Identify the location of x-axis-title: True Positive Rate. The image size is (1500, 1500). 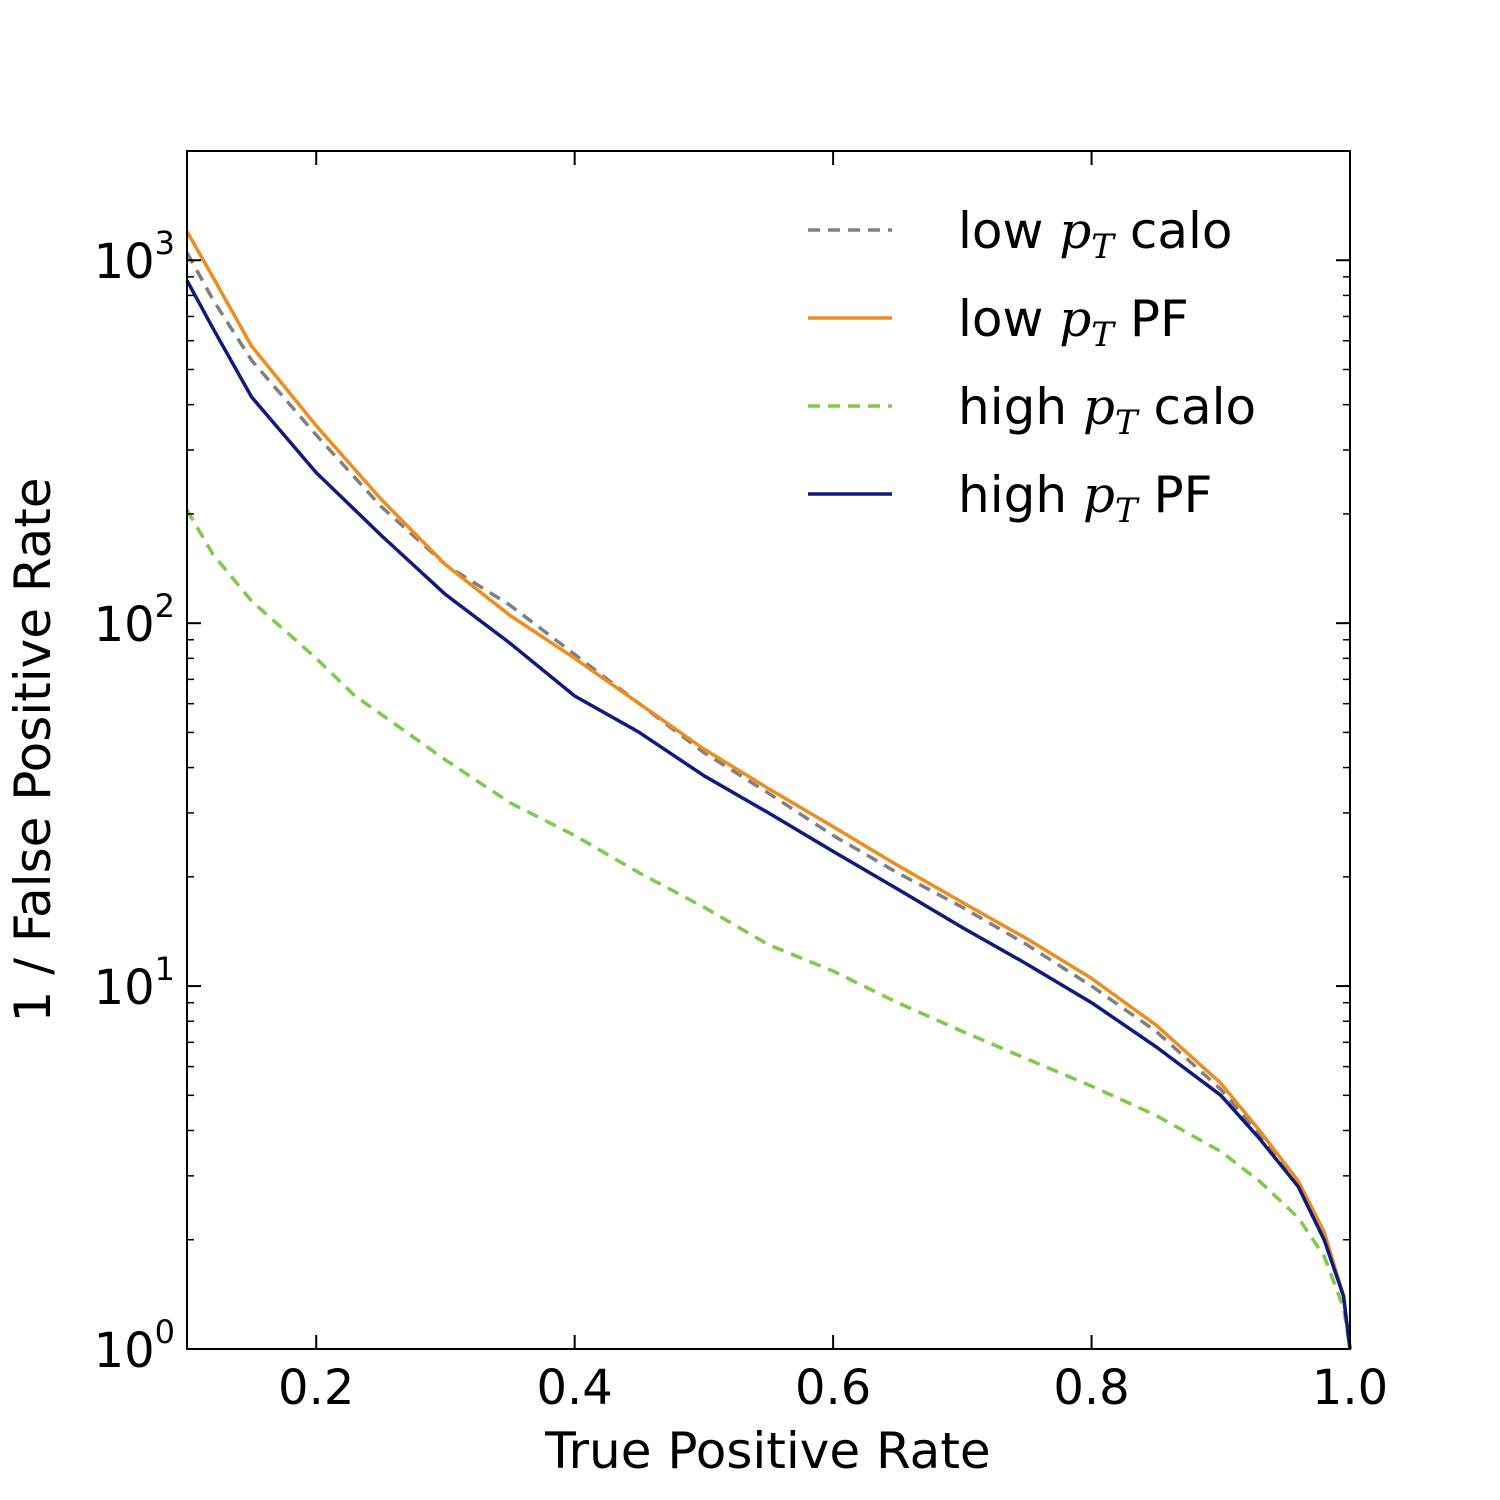
(767, 1451).